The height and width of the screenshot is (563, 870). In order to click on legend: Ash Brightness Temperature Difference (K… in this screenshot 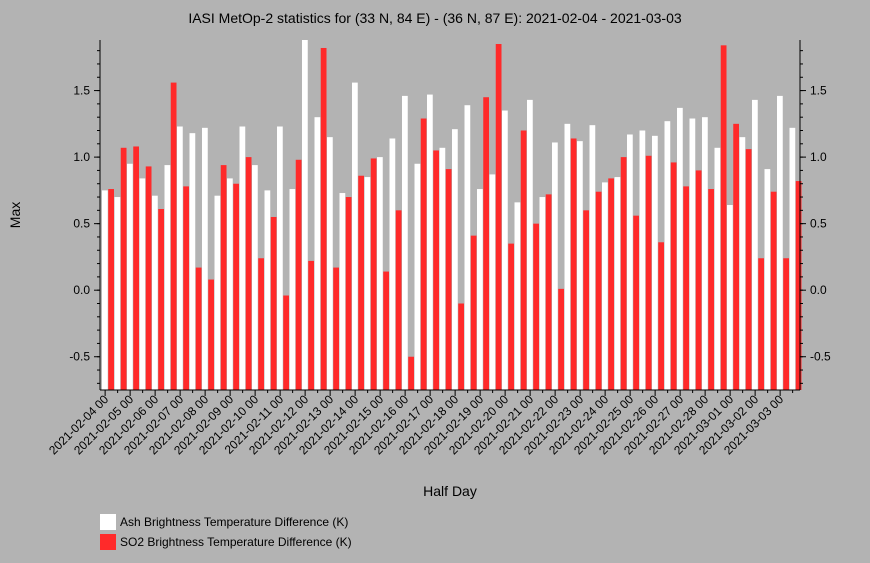, I will do `click(226, 532)`.